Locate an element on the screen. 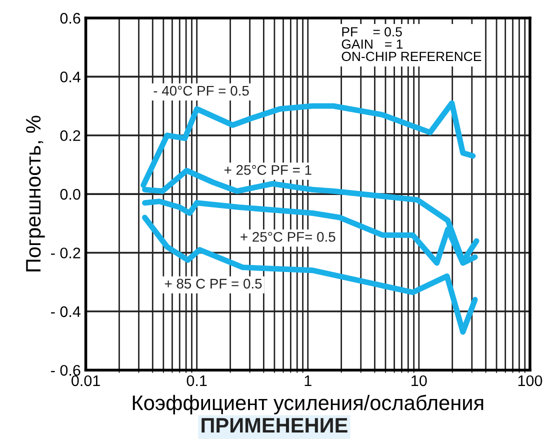  y-tick-label: - 0.2 is located at coordinates (65, 253).